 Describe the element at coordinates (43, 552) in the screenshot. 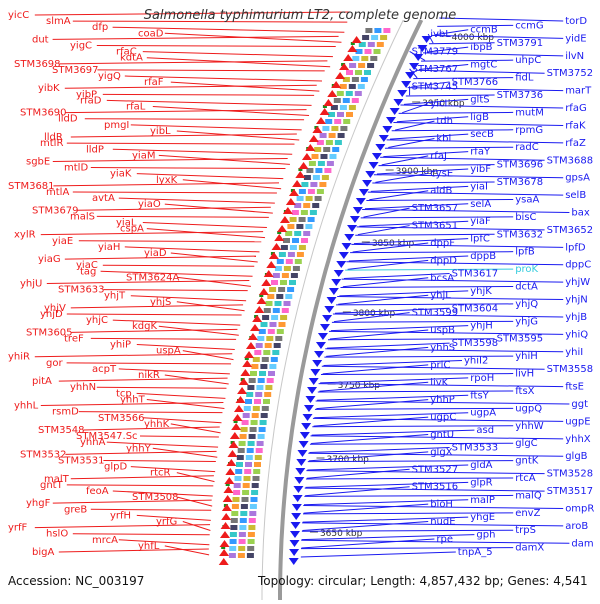

I see `left-gene-label: bigA` at that location.